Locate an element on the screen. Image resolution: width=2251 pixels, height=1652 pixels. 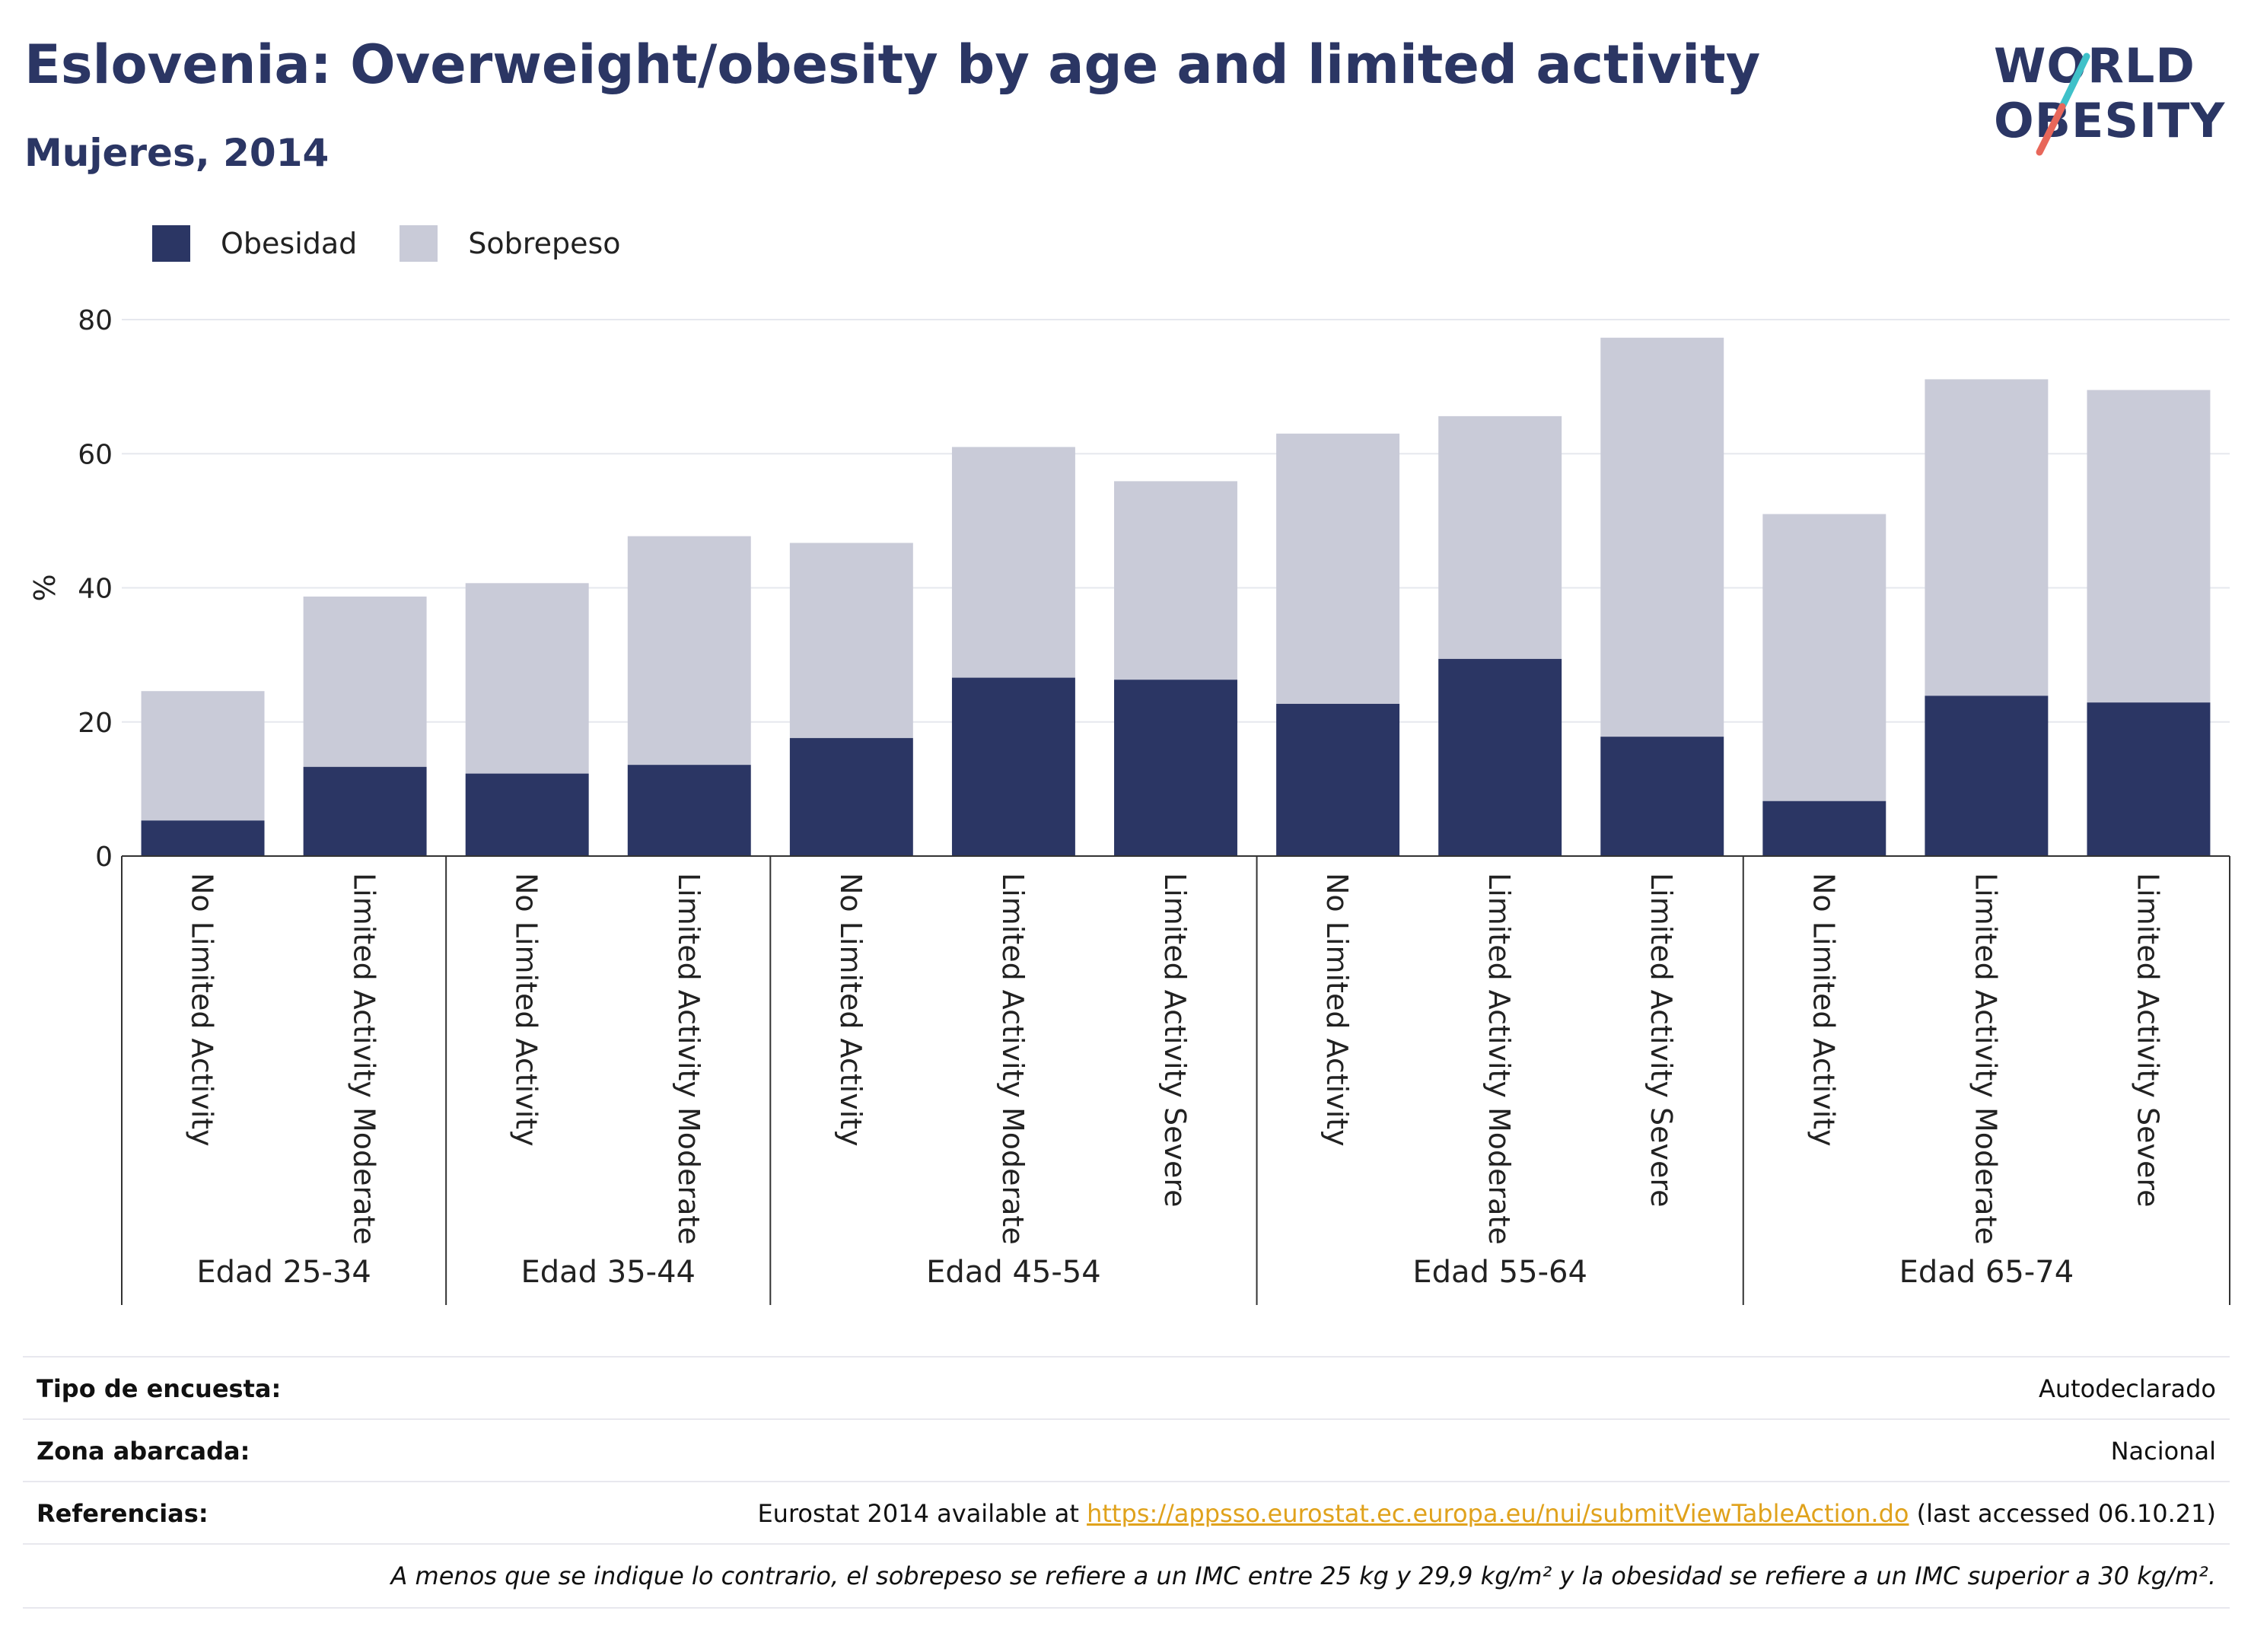
y-tick-label: 40 is located at coordinates (95, 589).